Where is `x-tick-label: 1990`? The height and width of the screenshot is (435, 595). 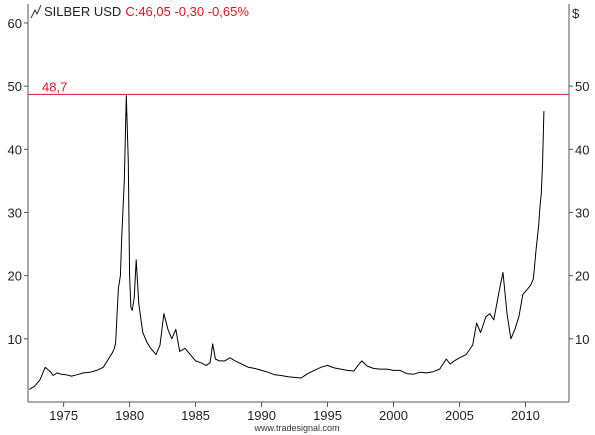 x-tick-label: 1990 is located at coordinates (261, 415).